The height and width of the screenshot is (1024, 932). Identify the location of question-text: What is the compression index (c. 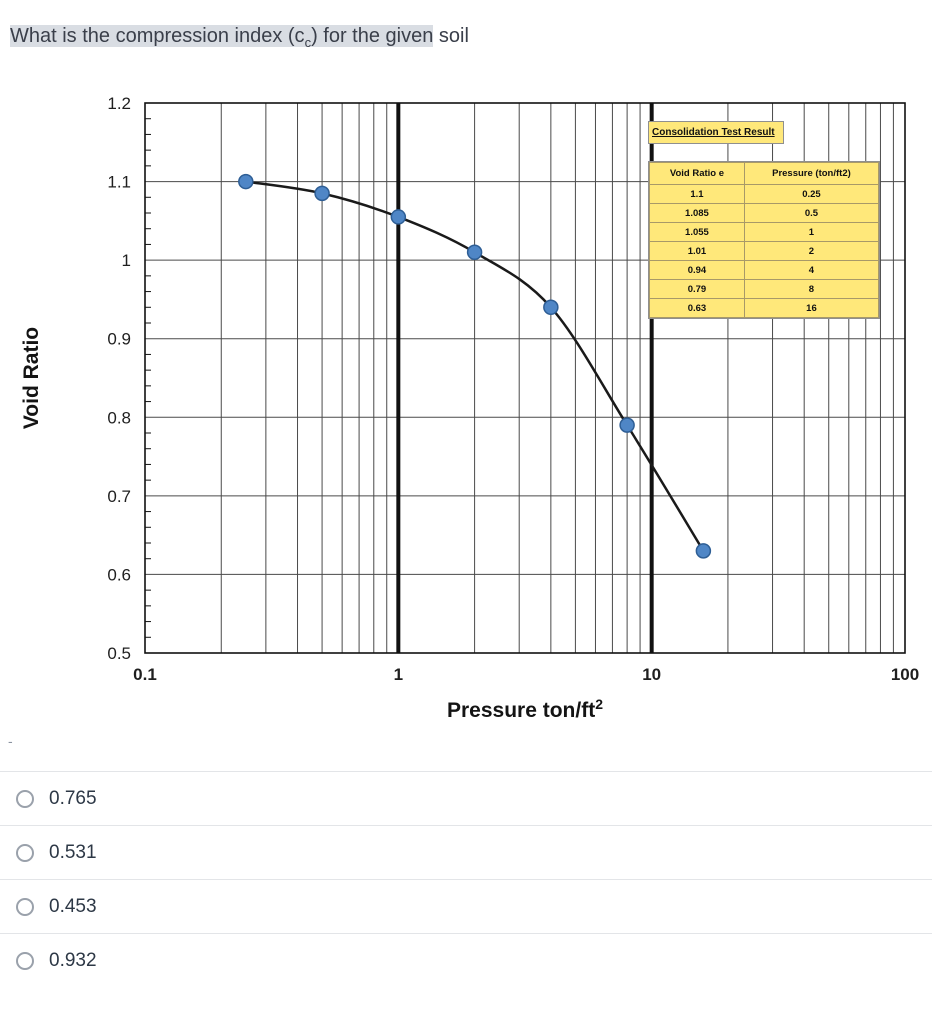
(157, 36).